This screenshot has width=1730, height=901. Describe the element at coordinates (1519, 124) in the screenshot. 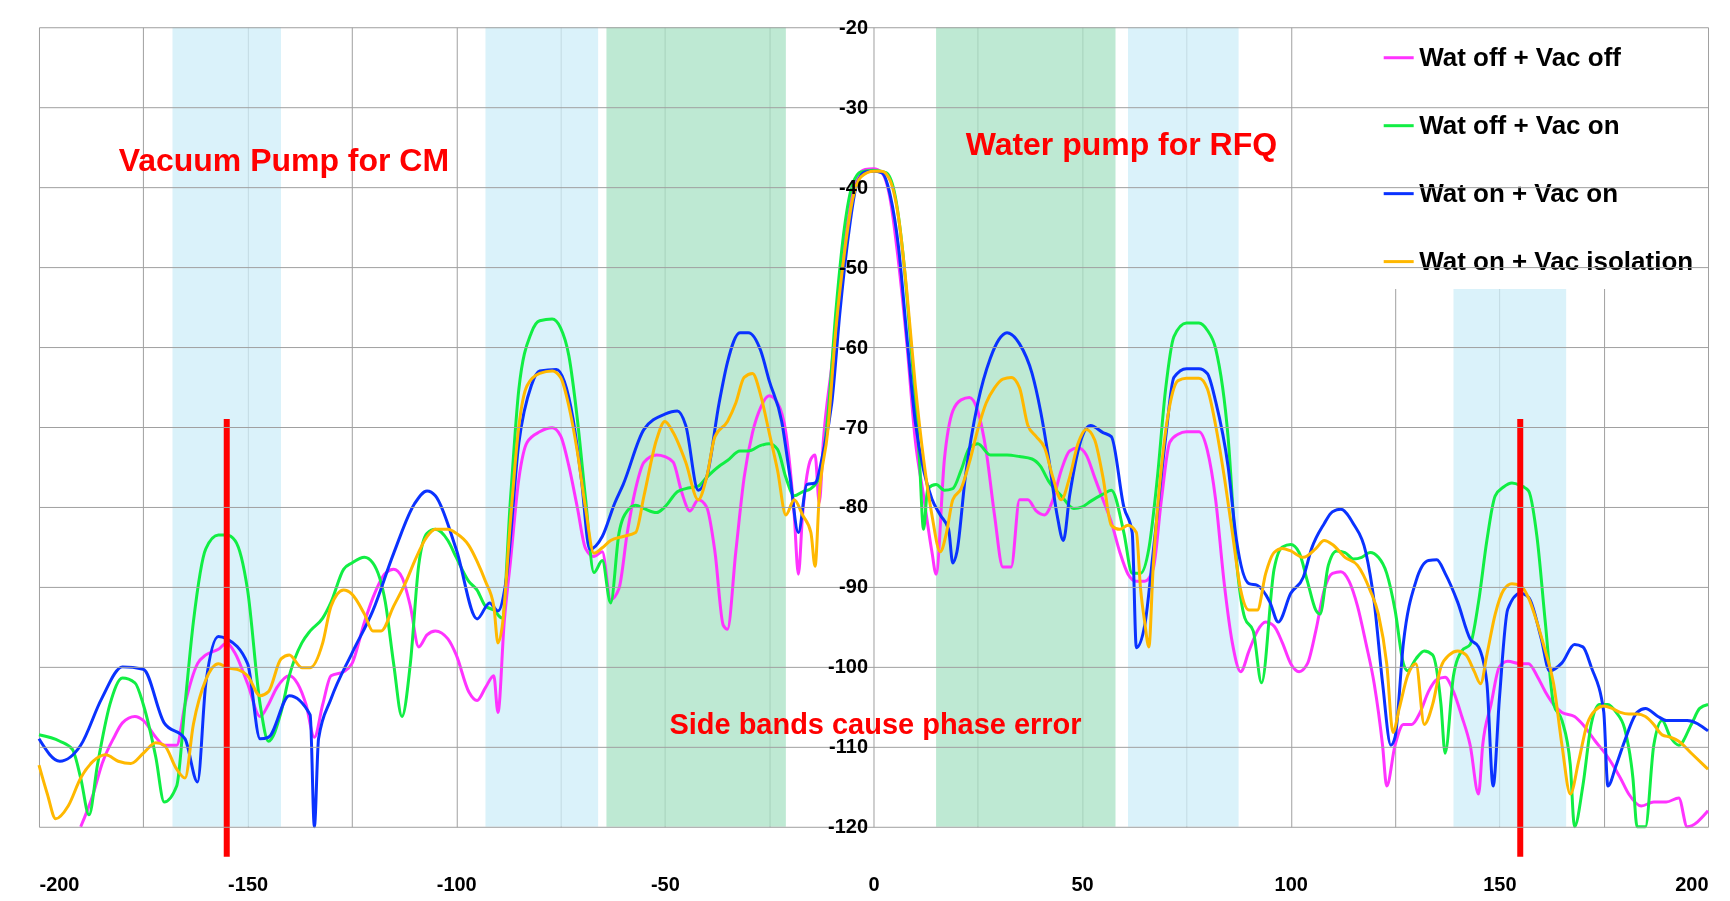

I see `legend-label: Wat off + Vac on` at that location.